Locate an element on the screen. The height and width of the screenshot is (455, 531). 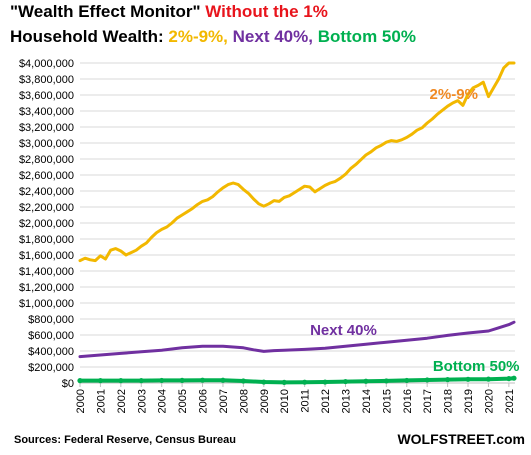
x-tick-label: 2011 is located at coordinates (306, 401).